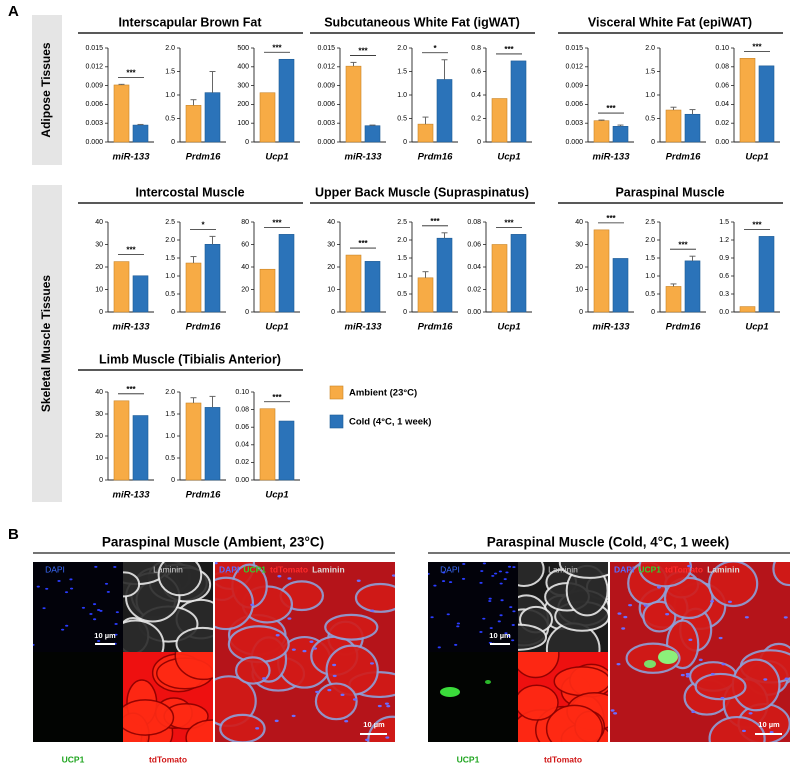 The width and height of the screenshot is (800, 775). Describe the element at coordinates (94, 123) in the screenshot. I see `y-tick-label: 0.003` at that location.